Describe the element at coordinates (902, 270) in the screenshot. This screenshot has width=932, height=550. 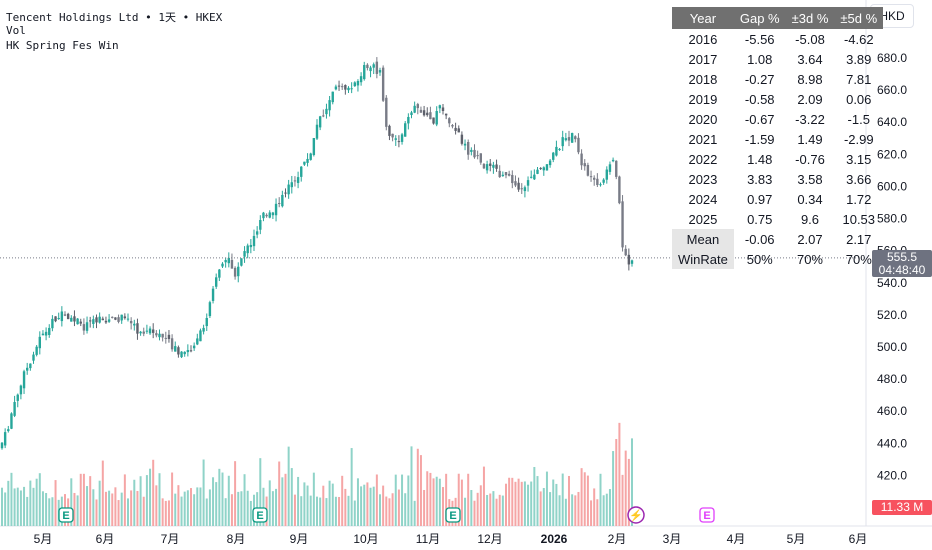
I see `bar-countdown: 04:48:40` at that location.